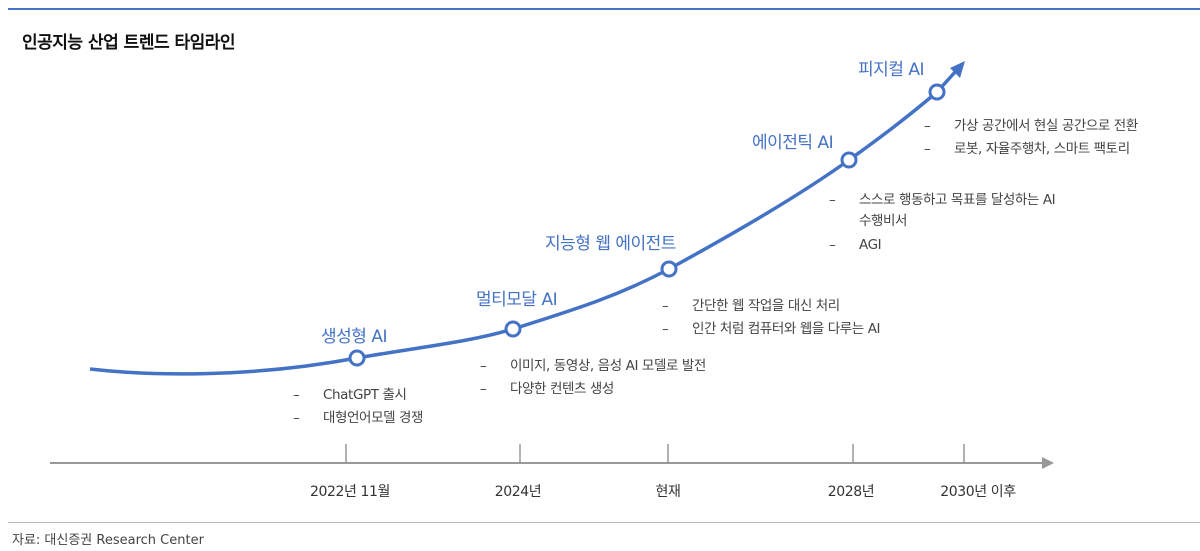  I want to click on stage-label: 에이전틱 AI, so click(793, 143).